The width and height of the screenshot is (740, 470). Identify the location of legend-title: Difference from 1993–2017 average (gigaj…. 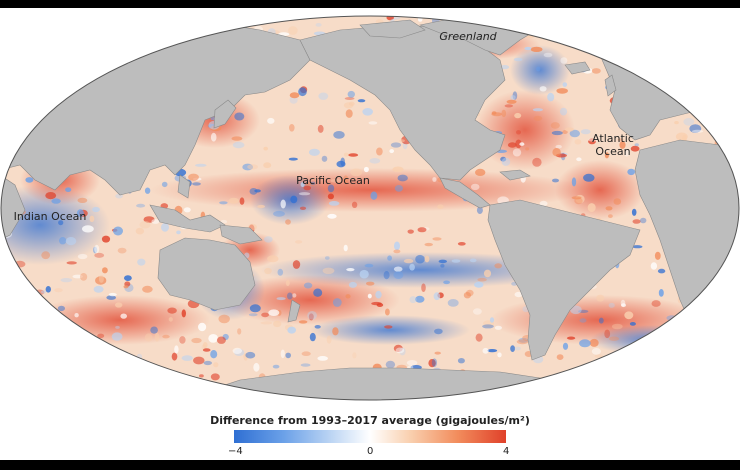
(370, 420).